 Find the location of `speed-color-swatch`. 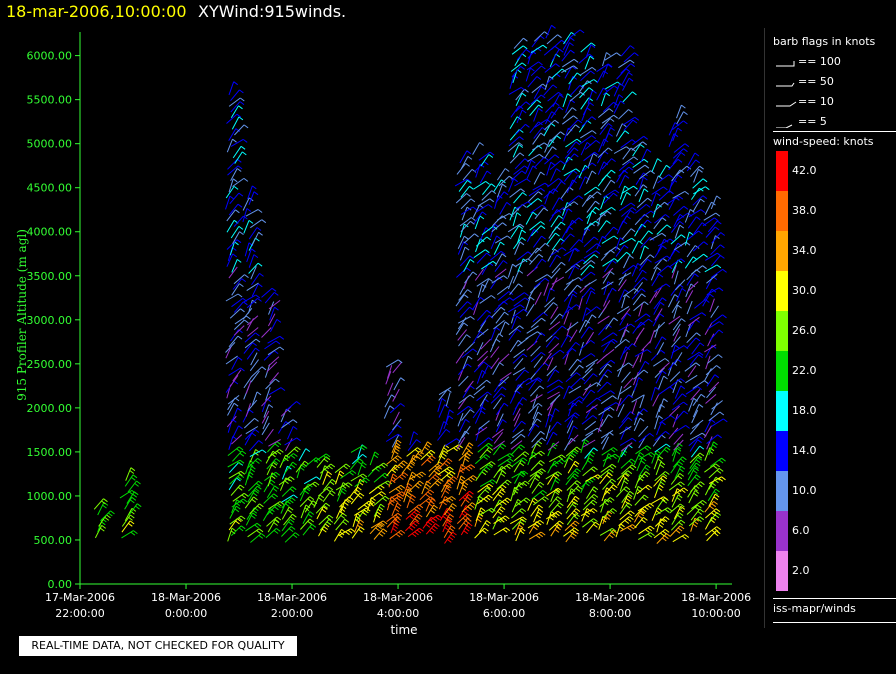

speed-color-swatch is located at coordinates (782, 251).